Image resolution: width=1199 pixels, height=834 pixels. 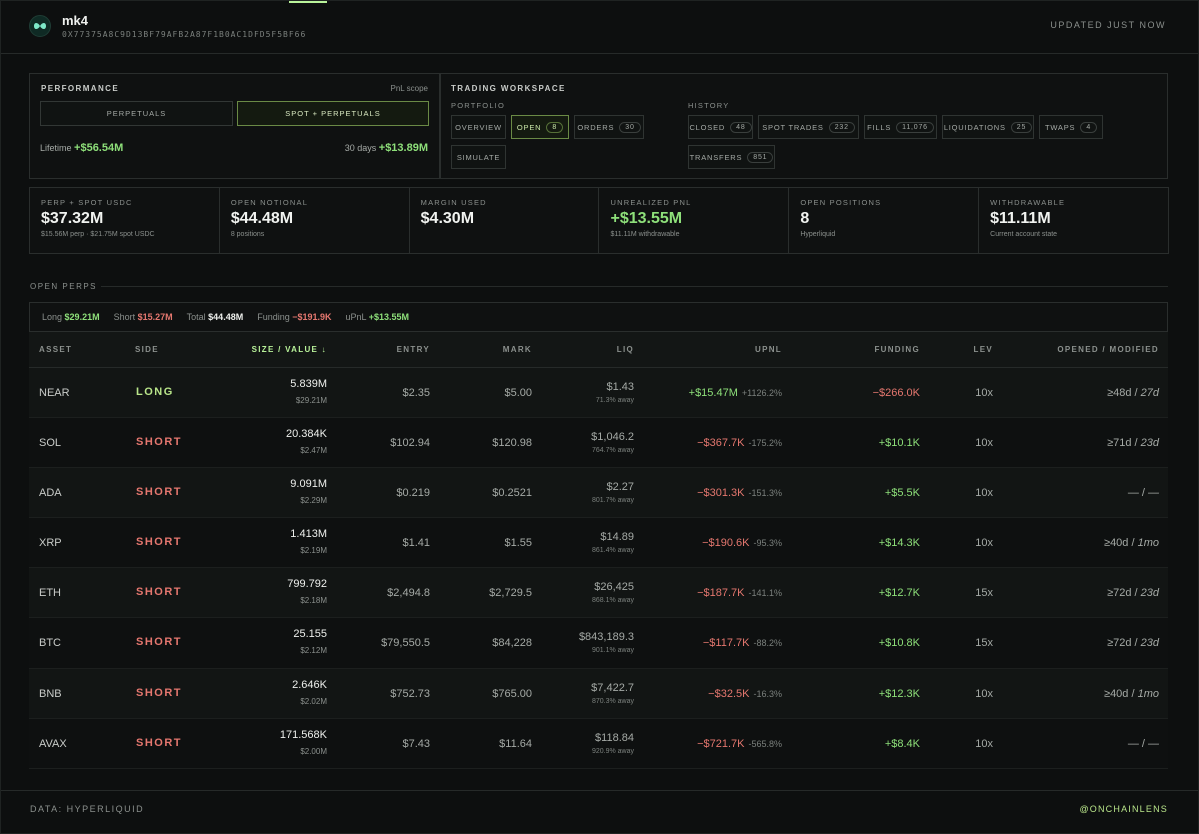 I want to click on row-upnl: −$117.7K -88.2%, so click(x=742, y=643).